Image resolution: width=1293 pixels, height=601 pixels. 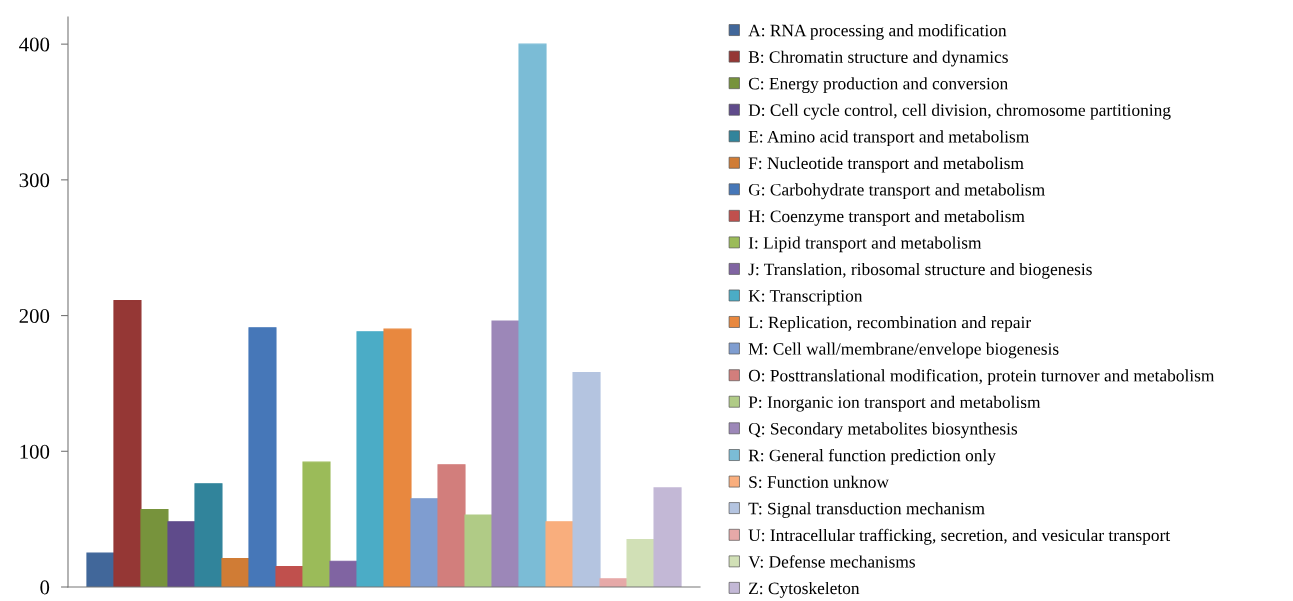 What do you see at coordinates (819, 481) in the screenshot?
I see `legend-label: S: Function unknow` at bounding box center [819, 481].